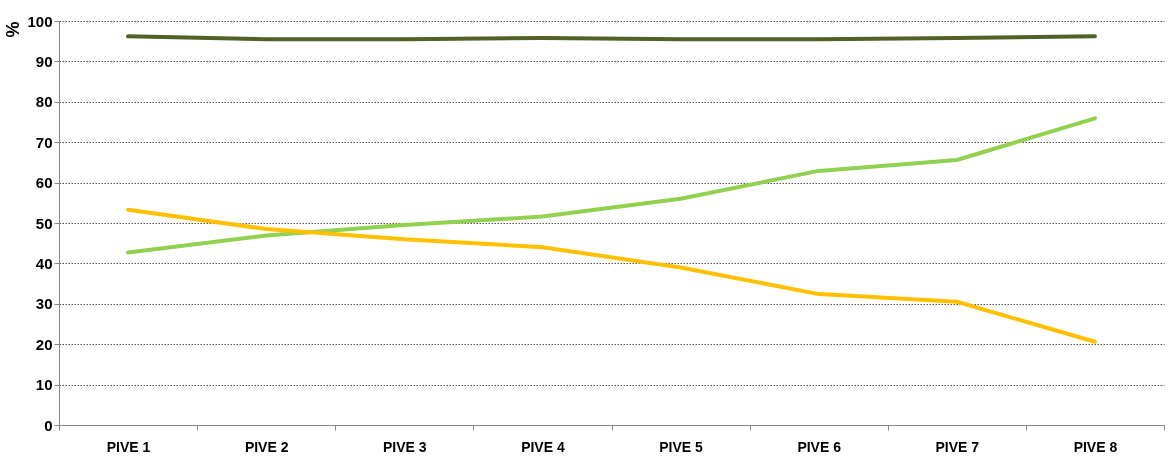  Describe the element at coordinates (44, 263) in the screenshot. I see `y-tick-label: 40` at that location.